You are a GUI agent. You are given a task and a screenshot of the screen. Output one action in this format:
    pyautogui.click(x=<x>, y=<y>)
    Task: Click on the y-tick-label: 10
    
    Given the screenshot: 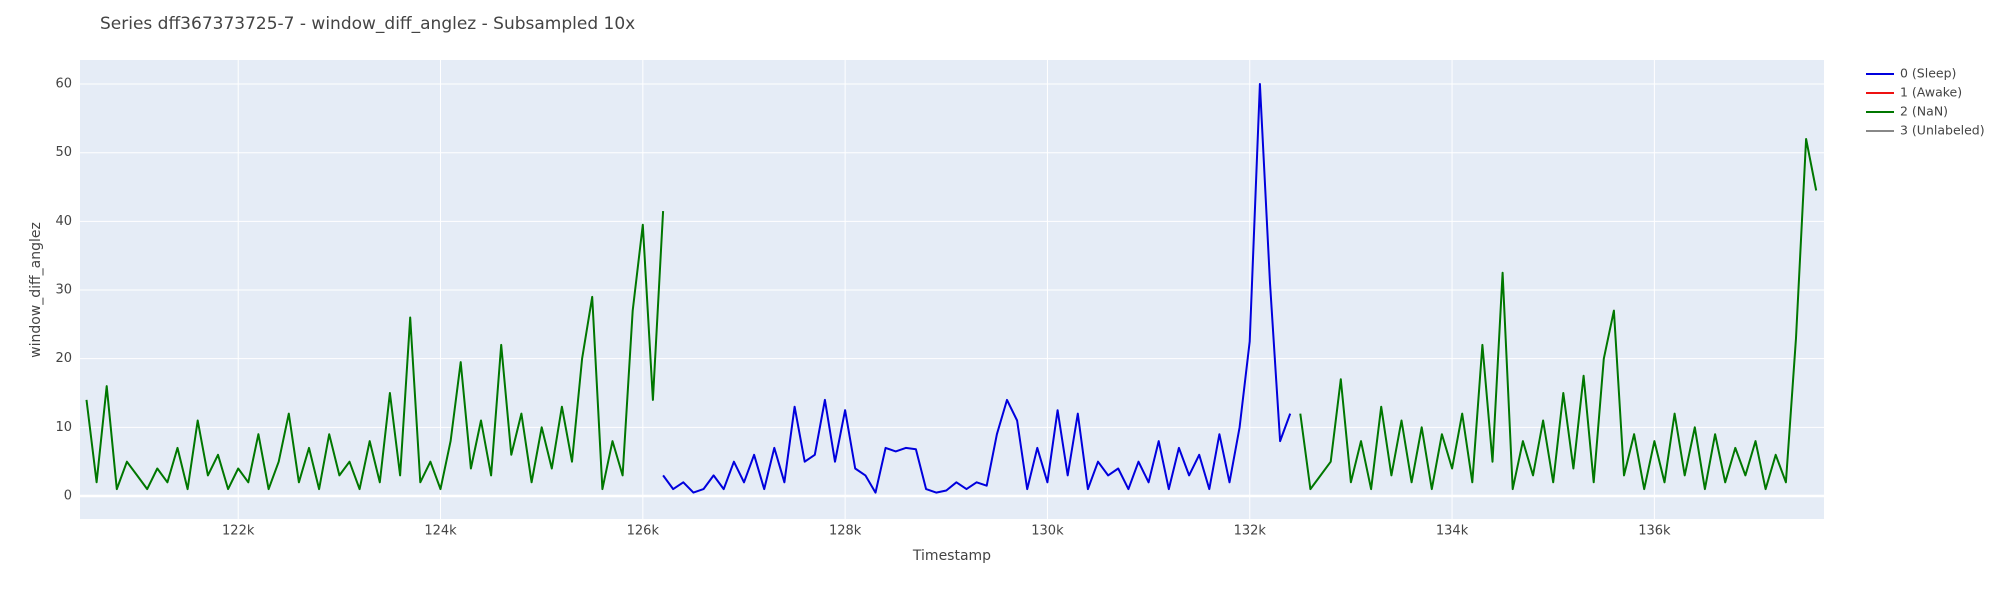 What is the action you would take?
    pyautogui.click(x=63, y=427)
    